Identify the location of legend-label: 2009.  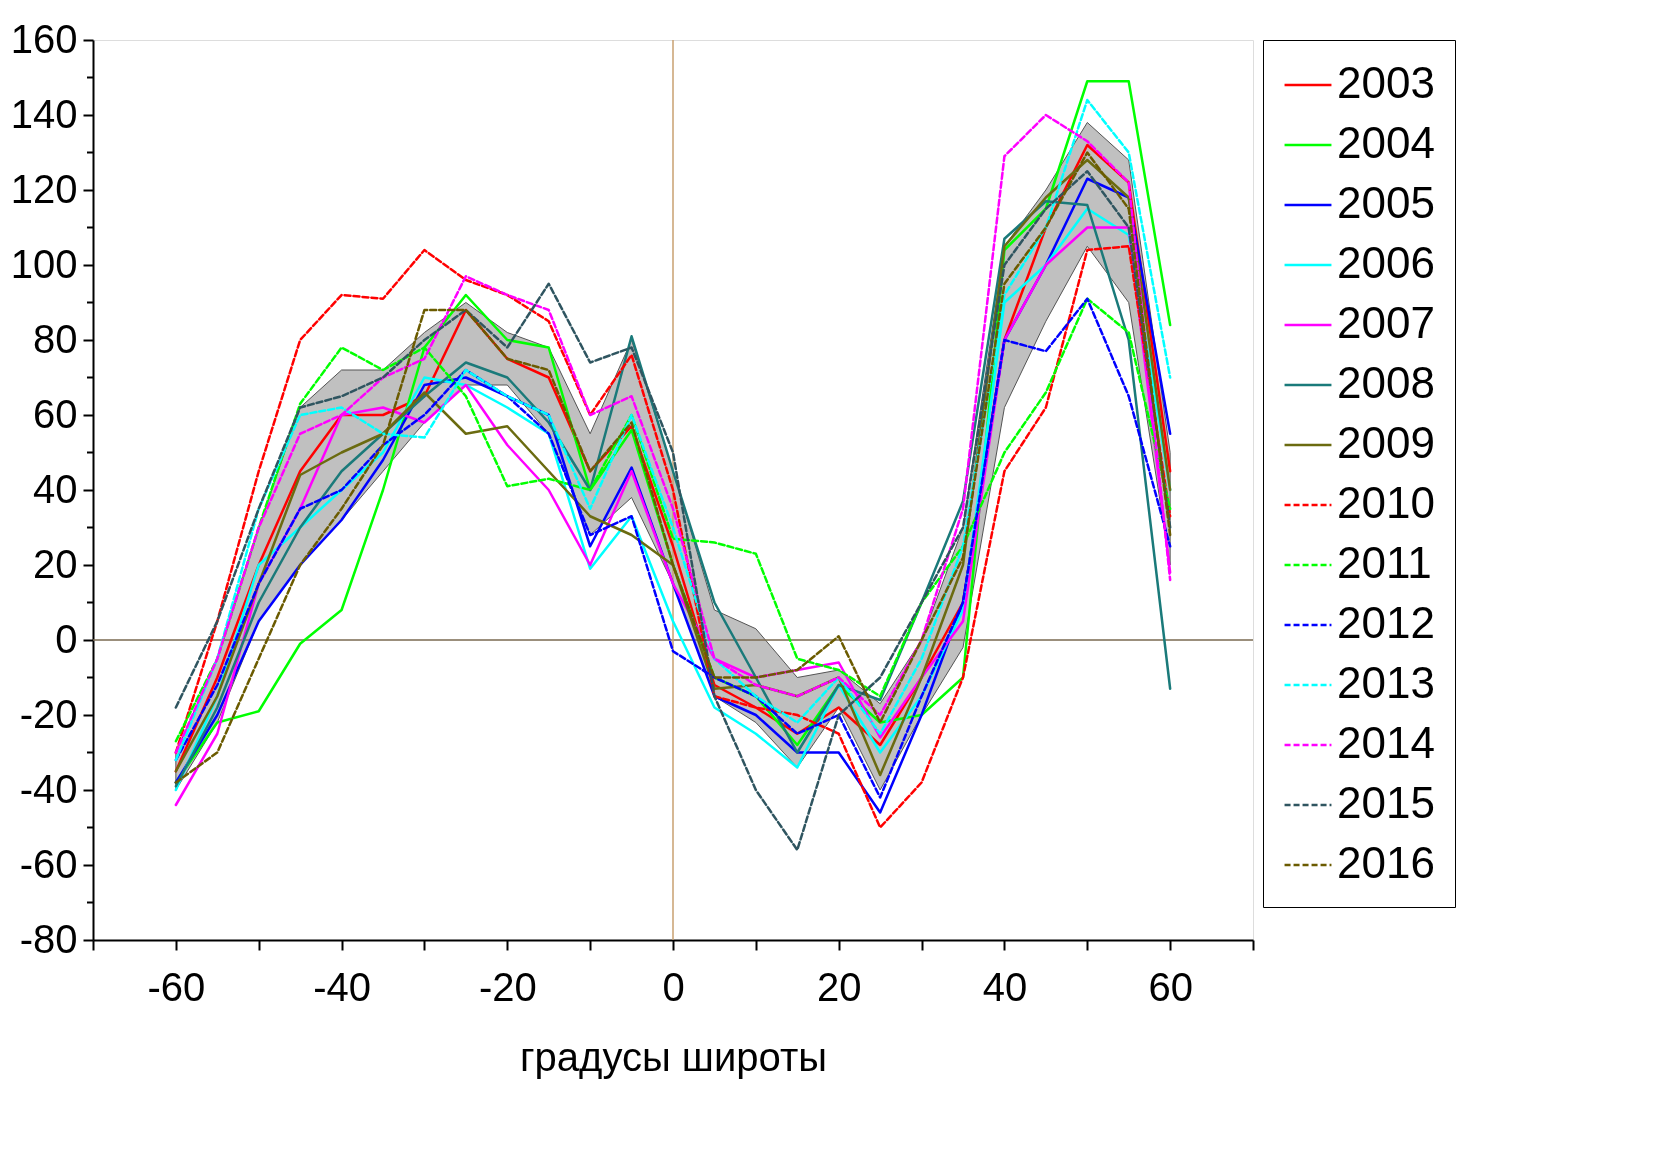
(1386, 442).